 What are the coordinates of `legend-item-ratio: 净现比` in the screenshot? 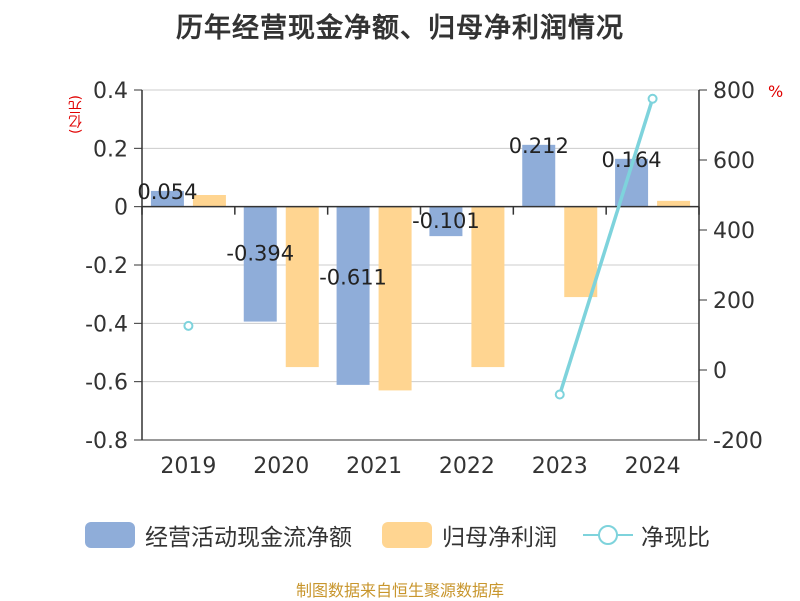 It's located at (646, 535).